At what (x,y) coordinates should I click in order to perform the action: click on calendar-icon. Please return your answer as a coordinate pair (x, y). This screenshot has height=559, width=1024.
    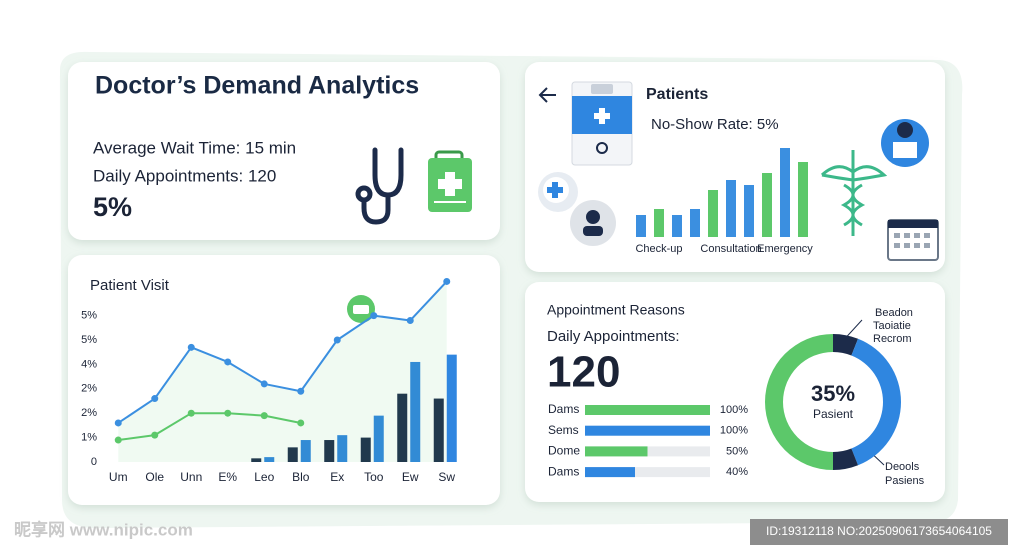
    Looking at the image, I should click on (913, 240).